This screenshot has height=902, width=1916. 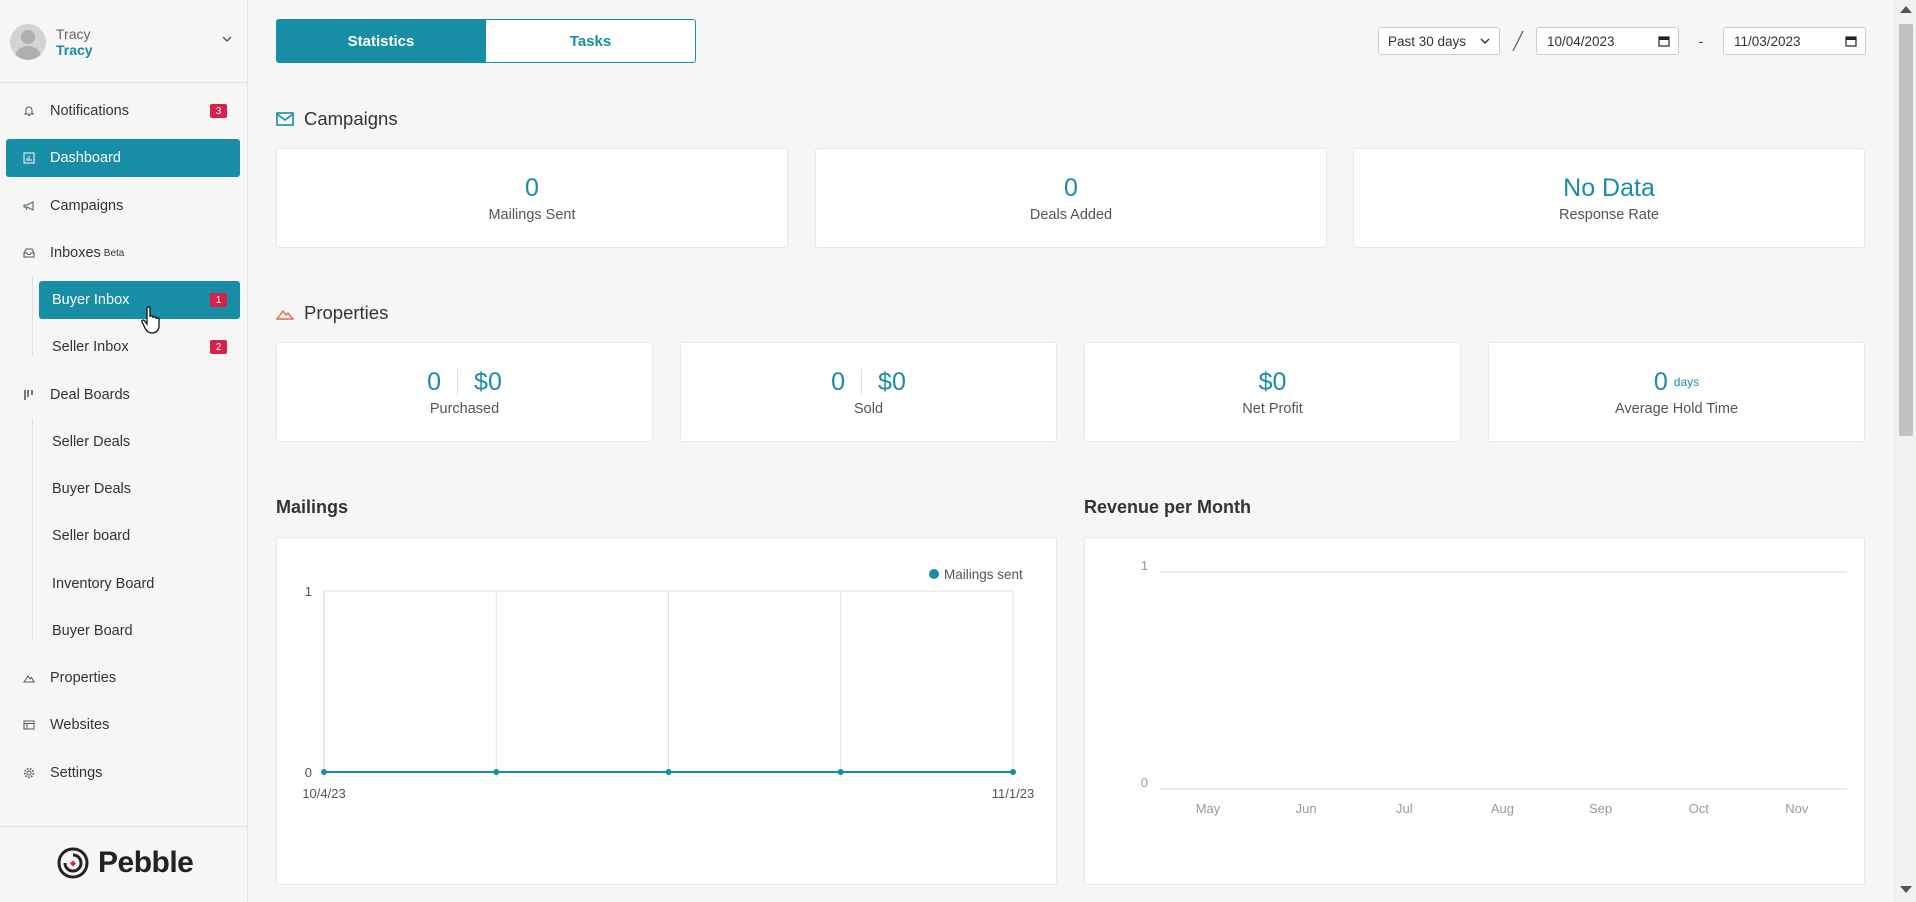 What do you see at coordinates (1427, 41) in the screenshot?
I see `date-range-value: Past 30 days` at bounding box center [1427, 41].